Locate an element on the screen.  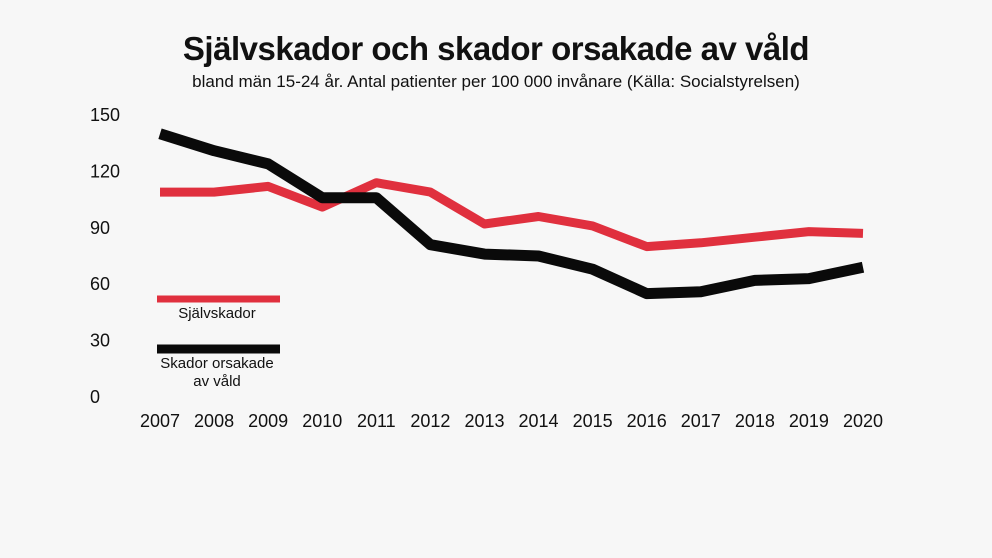
legend-label-2: Skador orsakade is located at coordinates (216, 363).